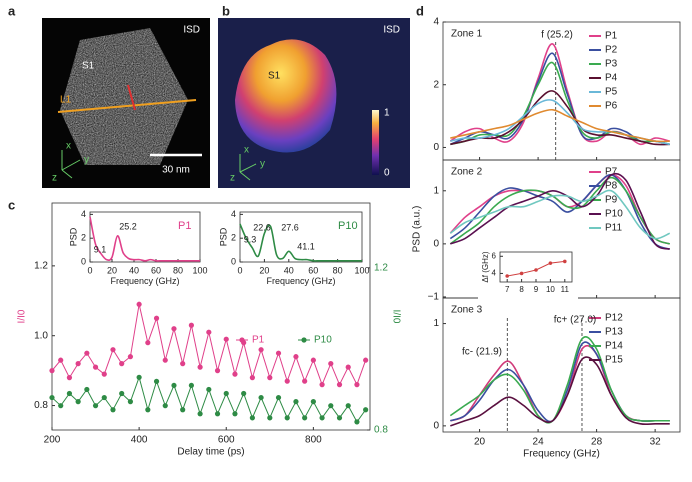 The height and width of the screenshot is (482, 692). Describe the element at coordinates (248, 167) in the screenshot. I see `axes-icon` at that location.